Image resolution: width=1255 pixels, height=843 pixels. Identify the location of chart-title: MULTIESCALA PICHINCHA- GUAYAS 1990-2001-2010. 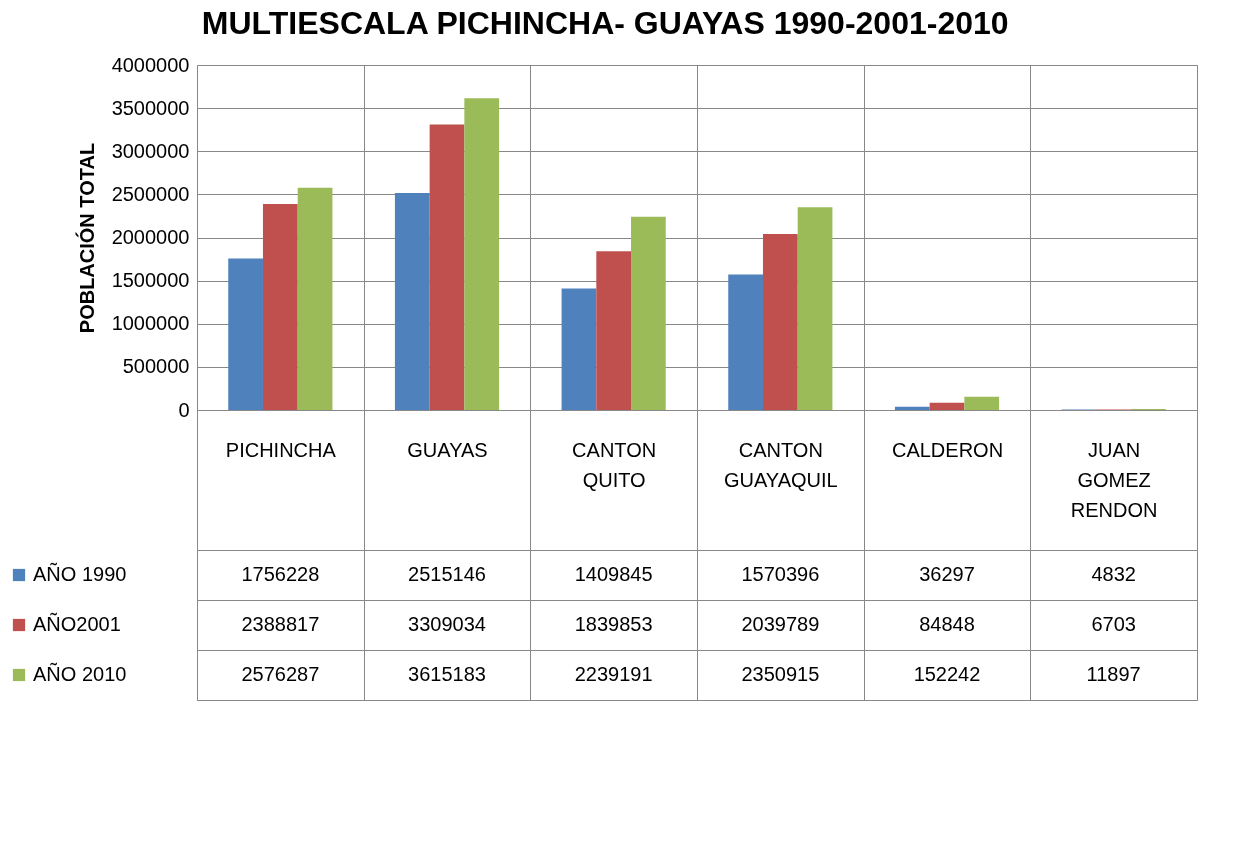
(605, 23).